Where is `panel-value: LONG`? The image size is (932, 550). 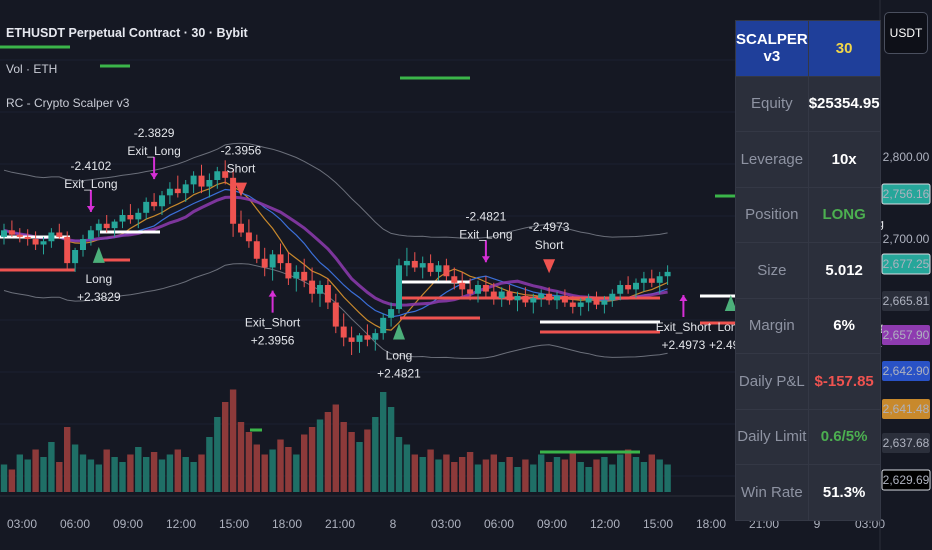 panel-value: LONG is located at coordinates (844, 214).